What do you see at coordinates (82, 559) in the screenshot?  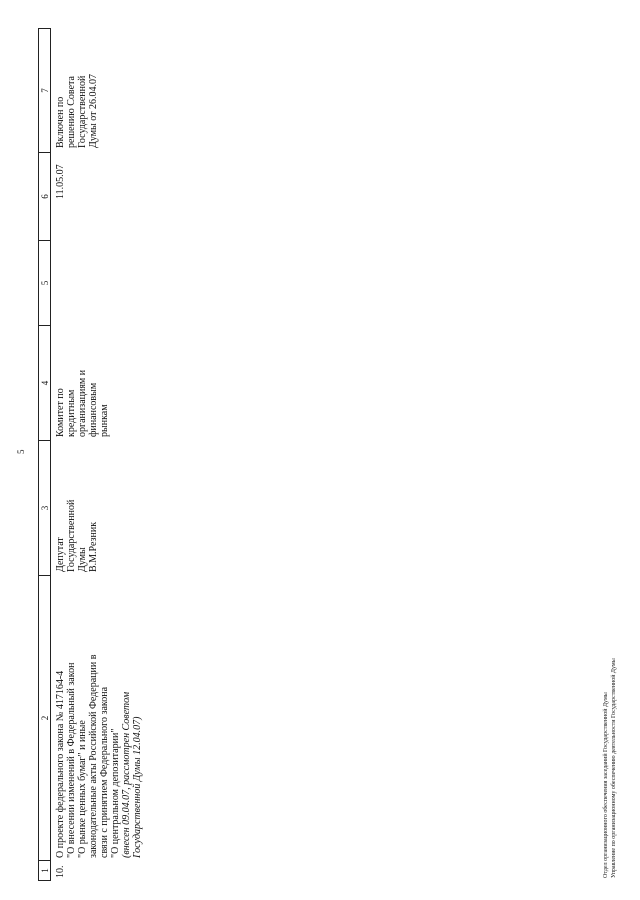 I see `author-line: Думы` at bounding box center [82, 559].